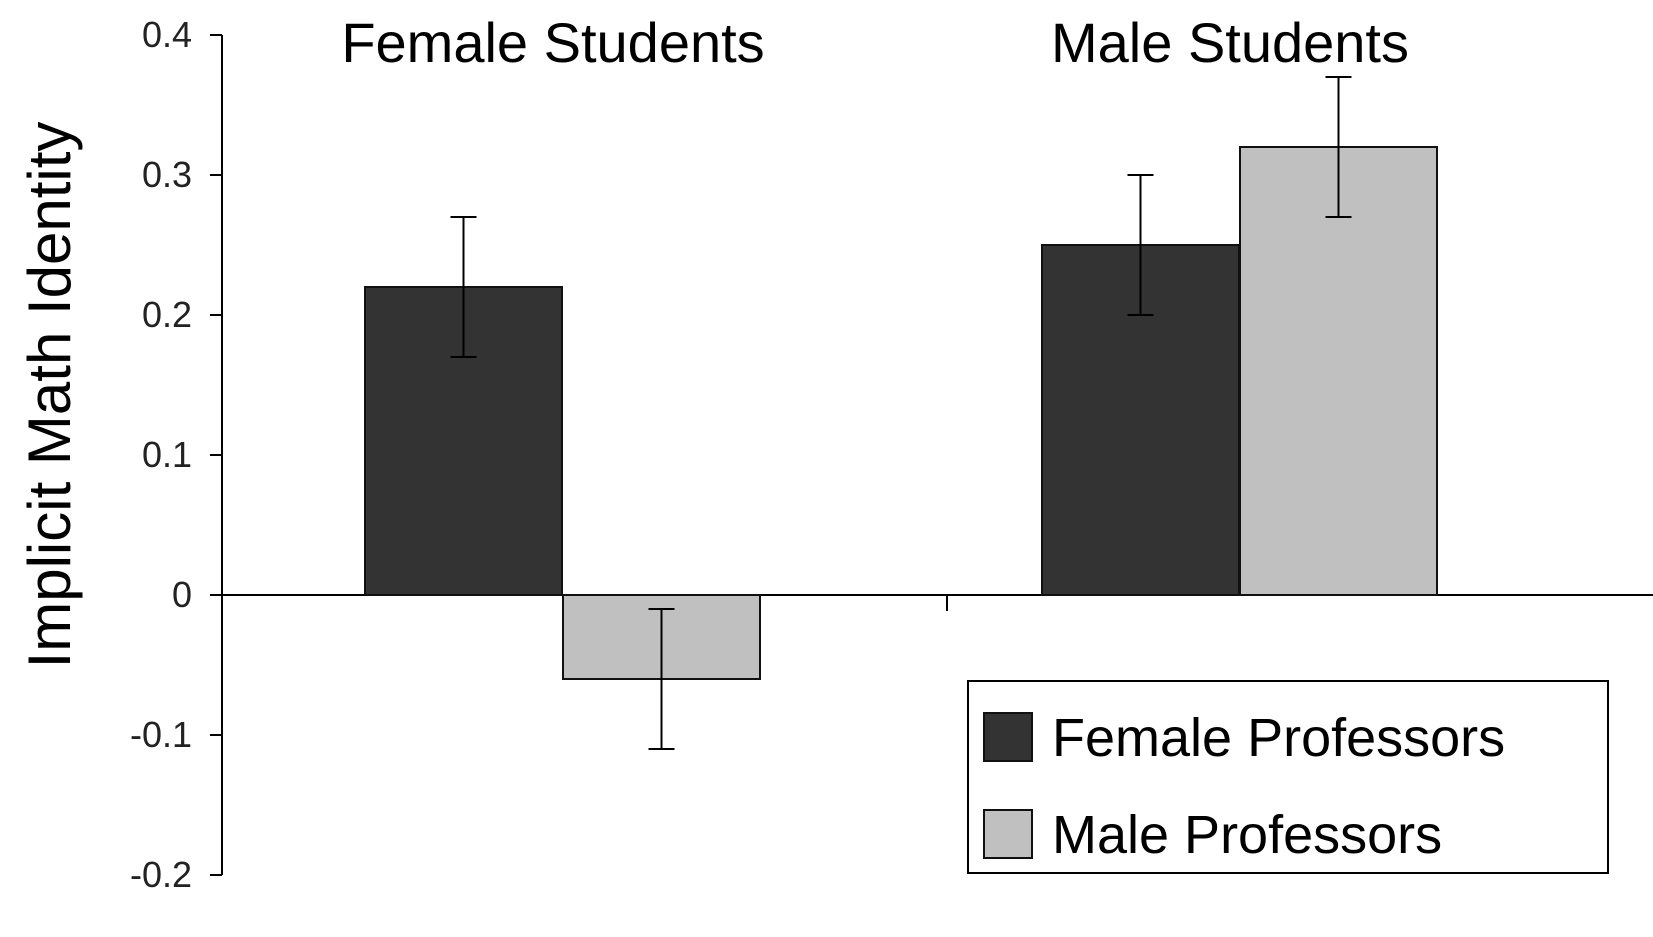 The height and width of the screenshot is (937, 1653). I want to click on y-tick-label: 0.2, so click(167, 314).